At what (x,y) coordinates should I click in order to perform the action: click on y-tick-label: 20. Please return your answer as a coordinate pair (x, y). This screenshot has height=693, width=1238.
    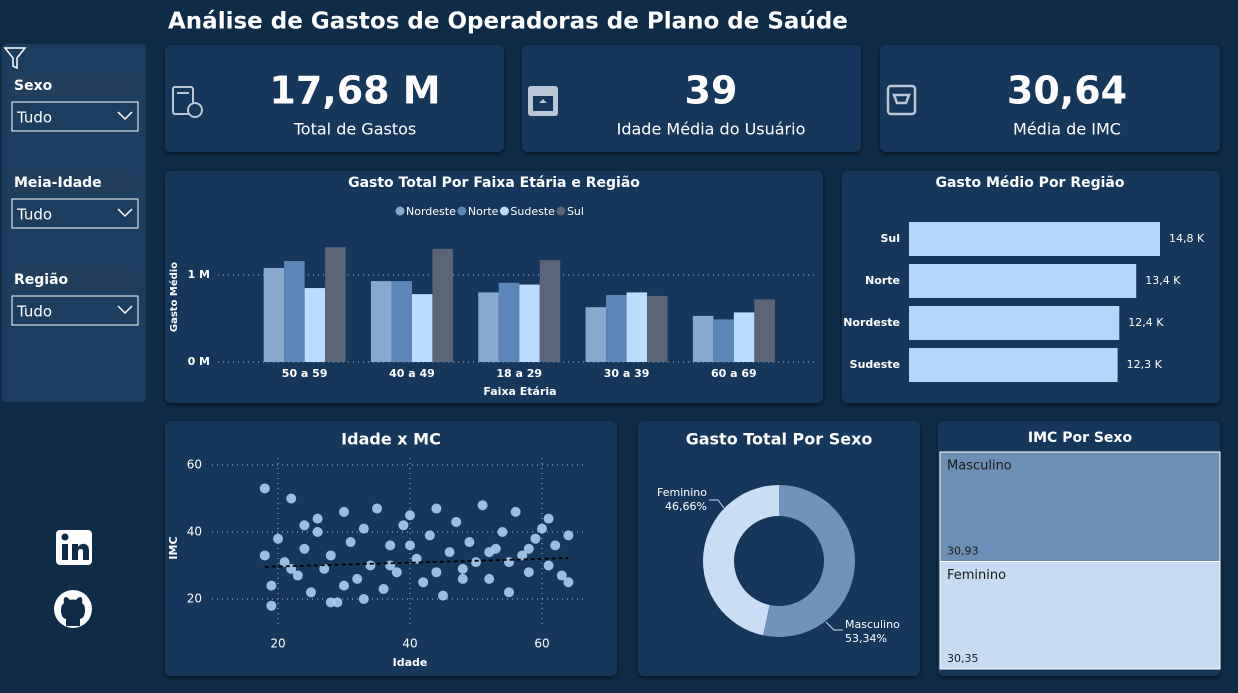
    Looking at the image, I should click on (194, 599).